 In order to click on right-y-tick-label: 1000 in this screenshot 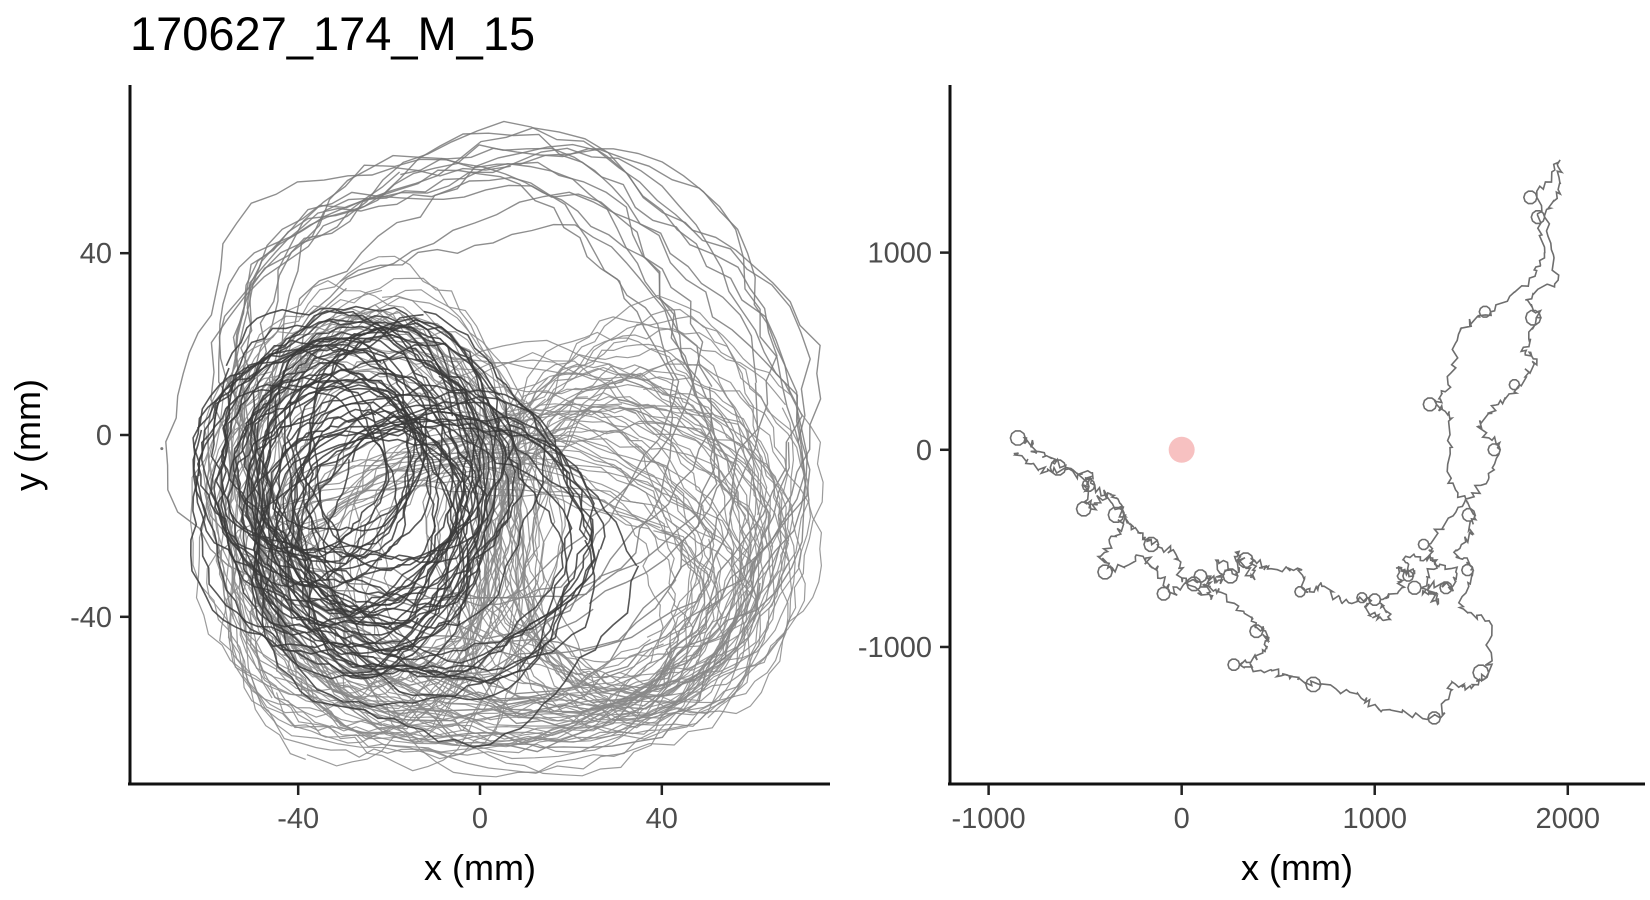, I will do `click(899, 254)`.